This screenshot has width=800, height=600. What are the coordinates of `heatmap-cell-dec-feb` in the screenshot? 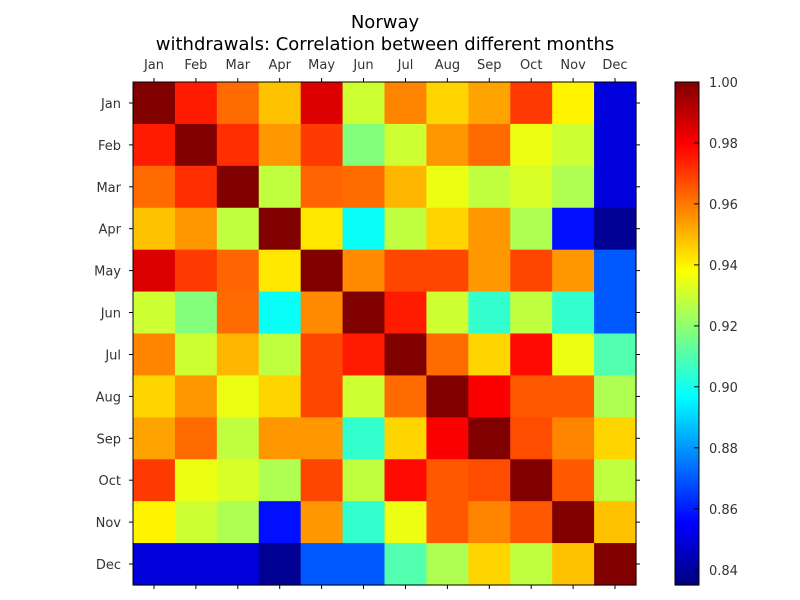 It's located at (196, 564).